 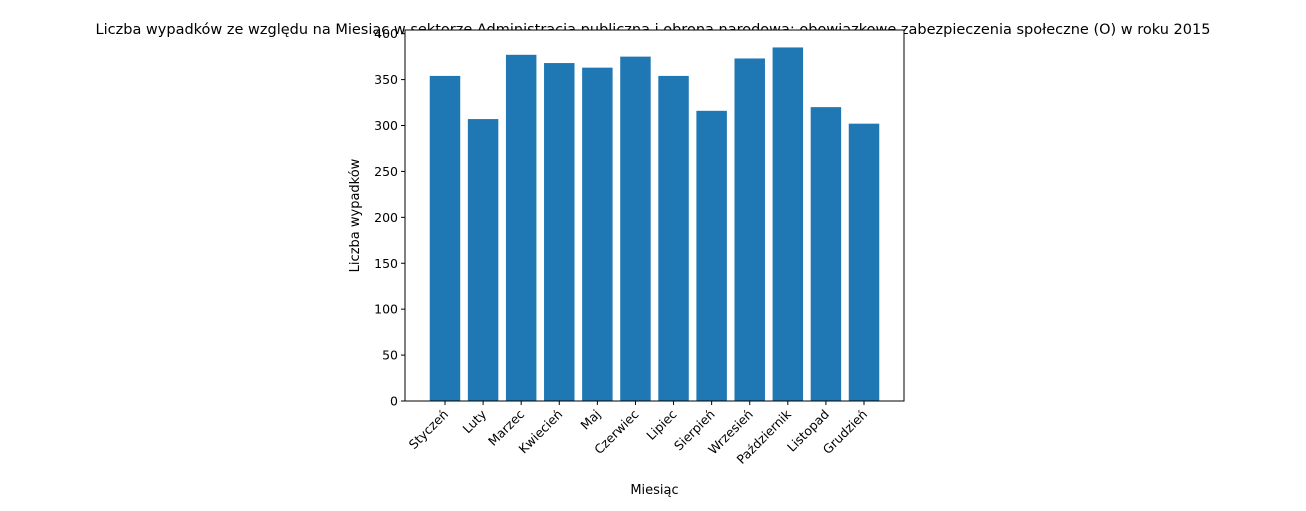 What do you see at coordinates (390, 355) in the screenshot?
I see `y-tick-label: 50` at bounding box center [390, 355].